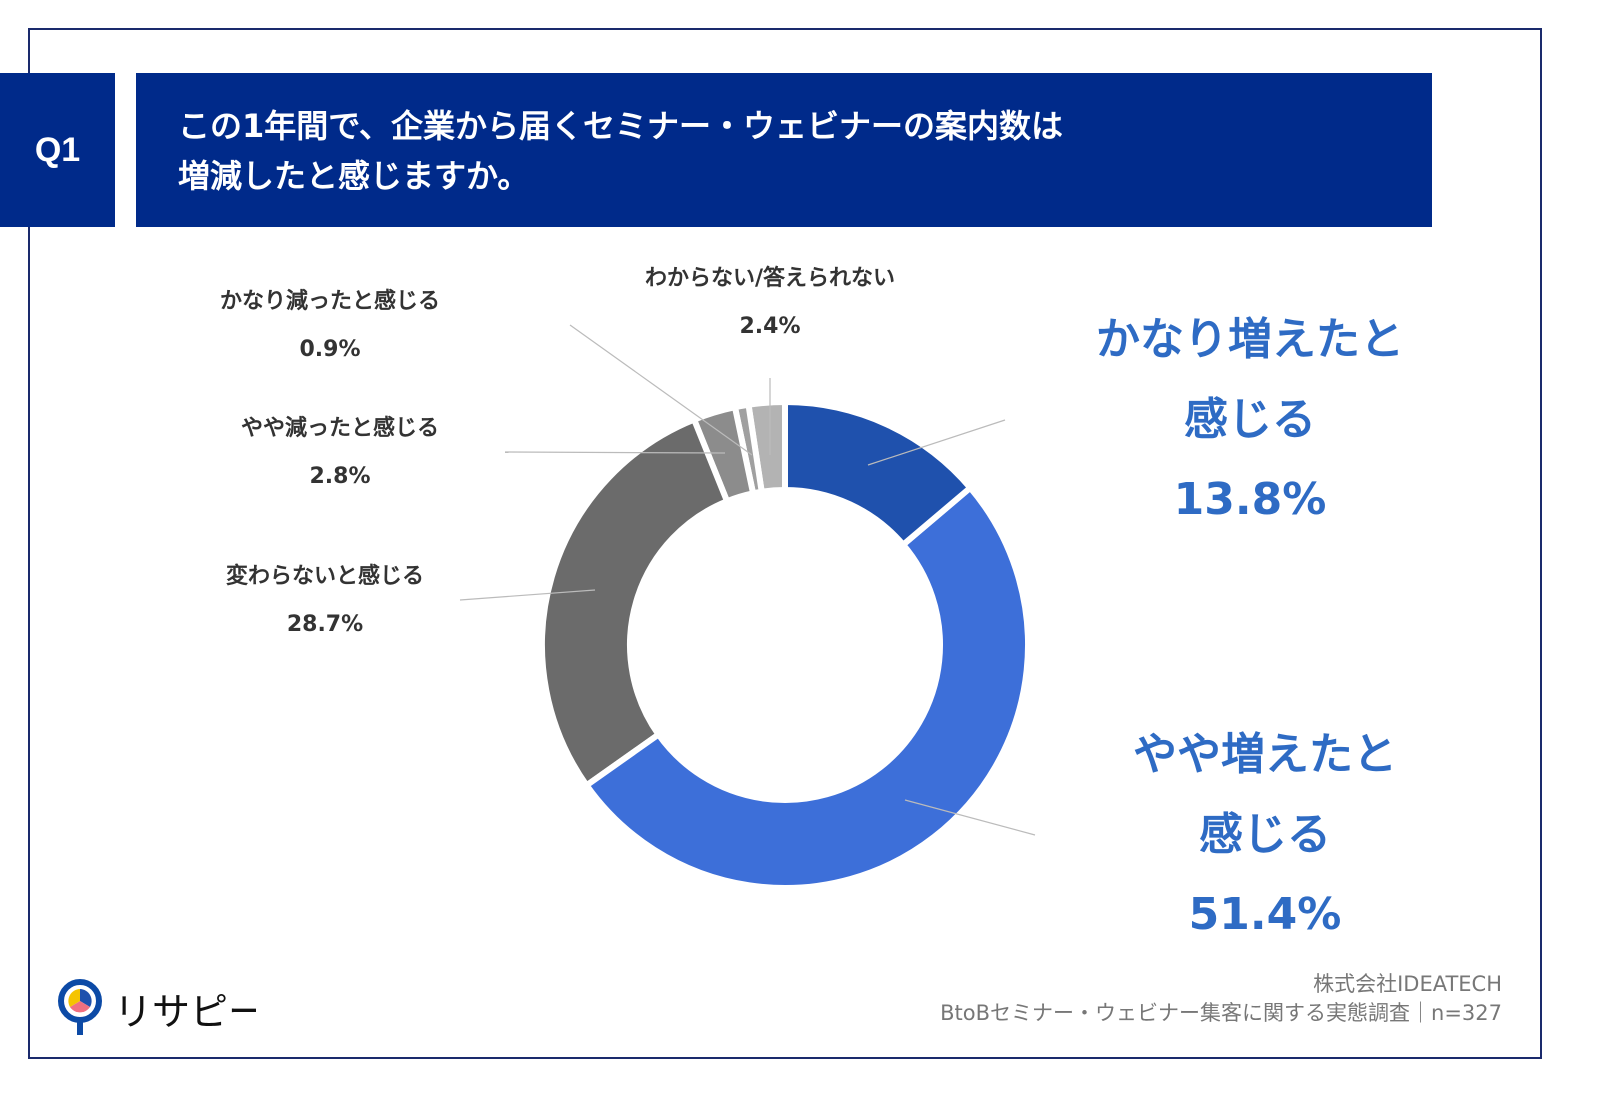 Image resolution: width=1600 pixels, height=1108 pixels. I want to click on risapy-logo: リサピー, so click(161, 1009).